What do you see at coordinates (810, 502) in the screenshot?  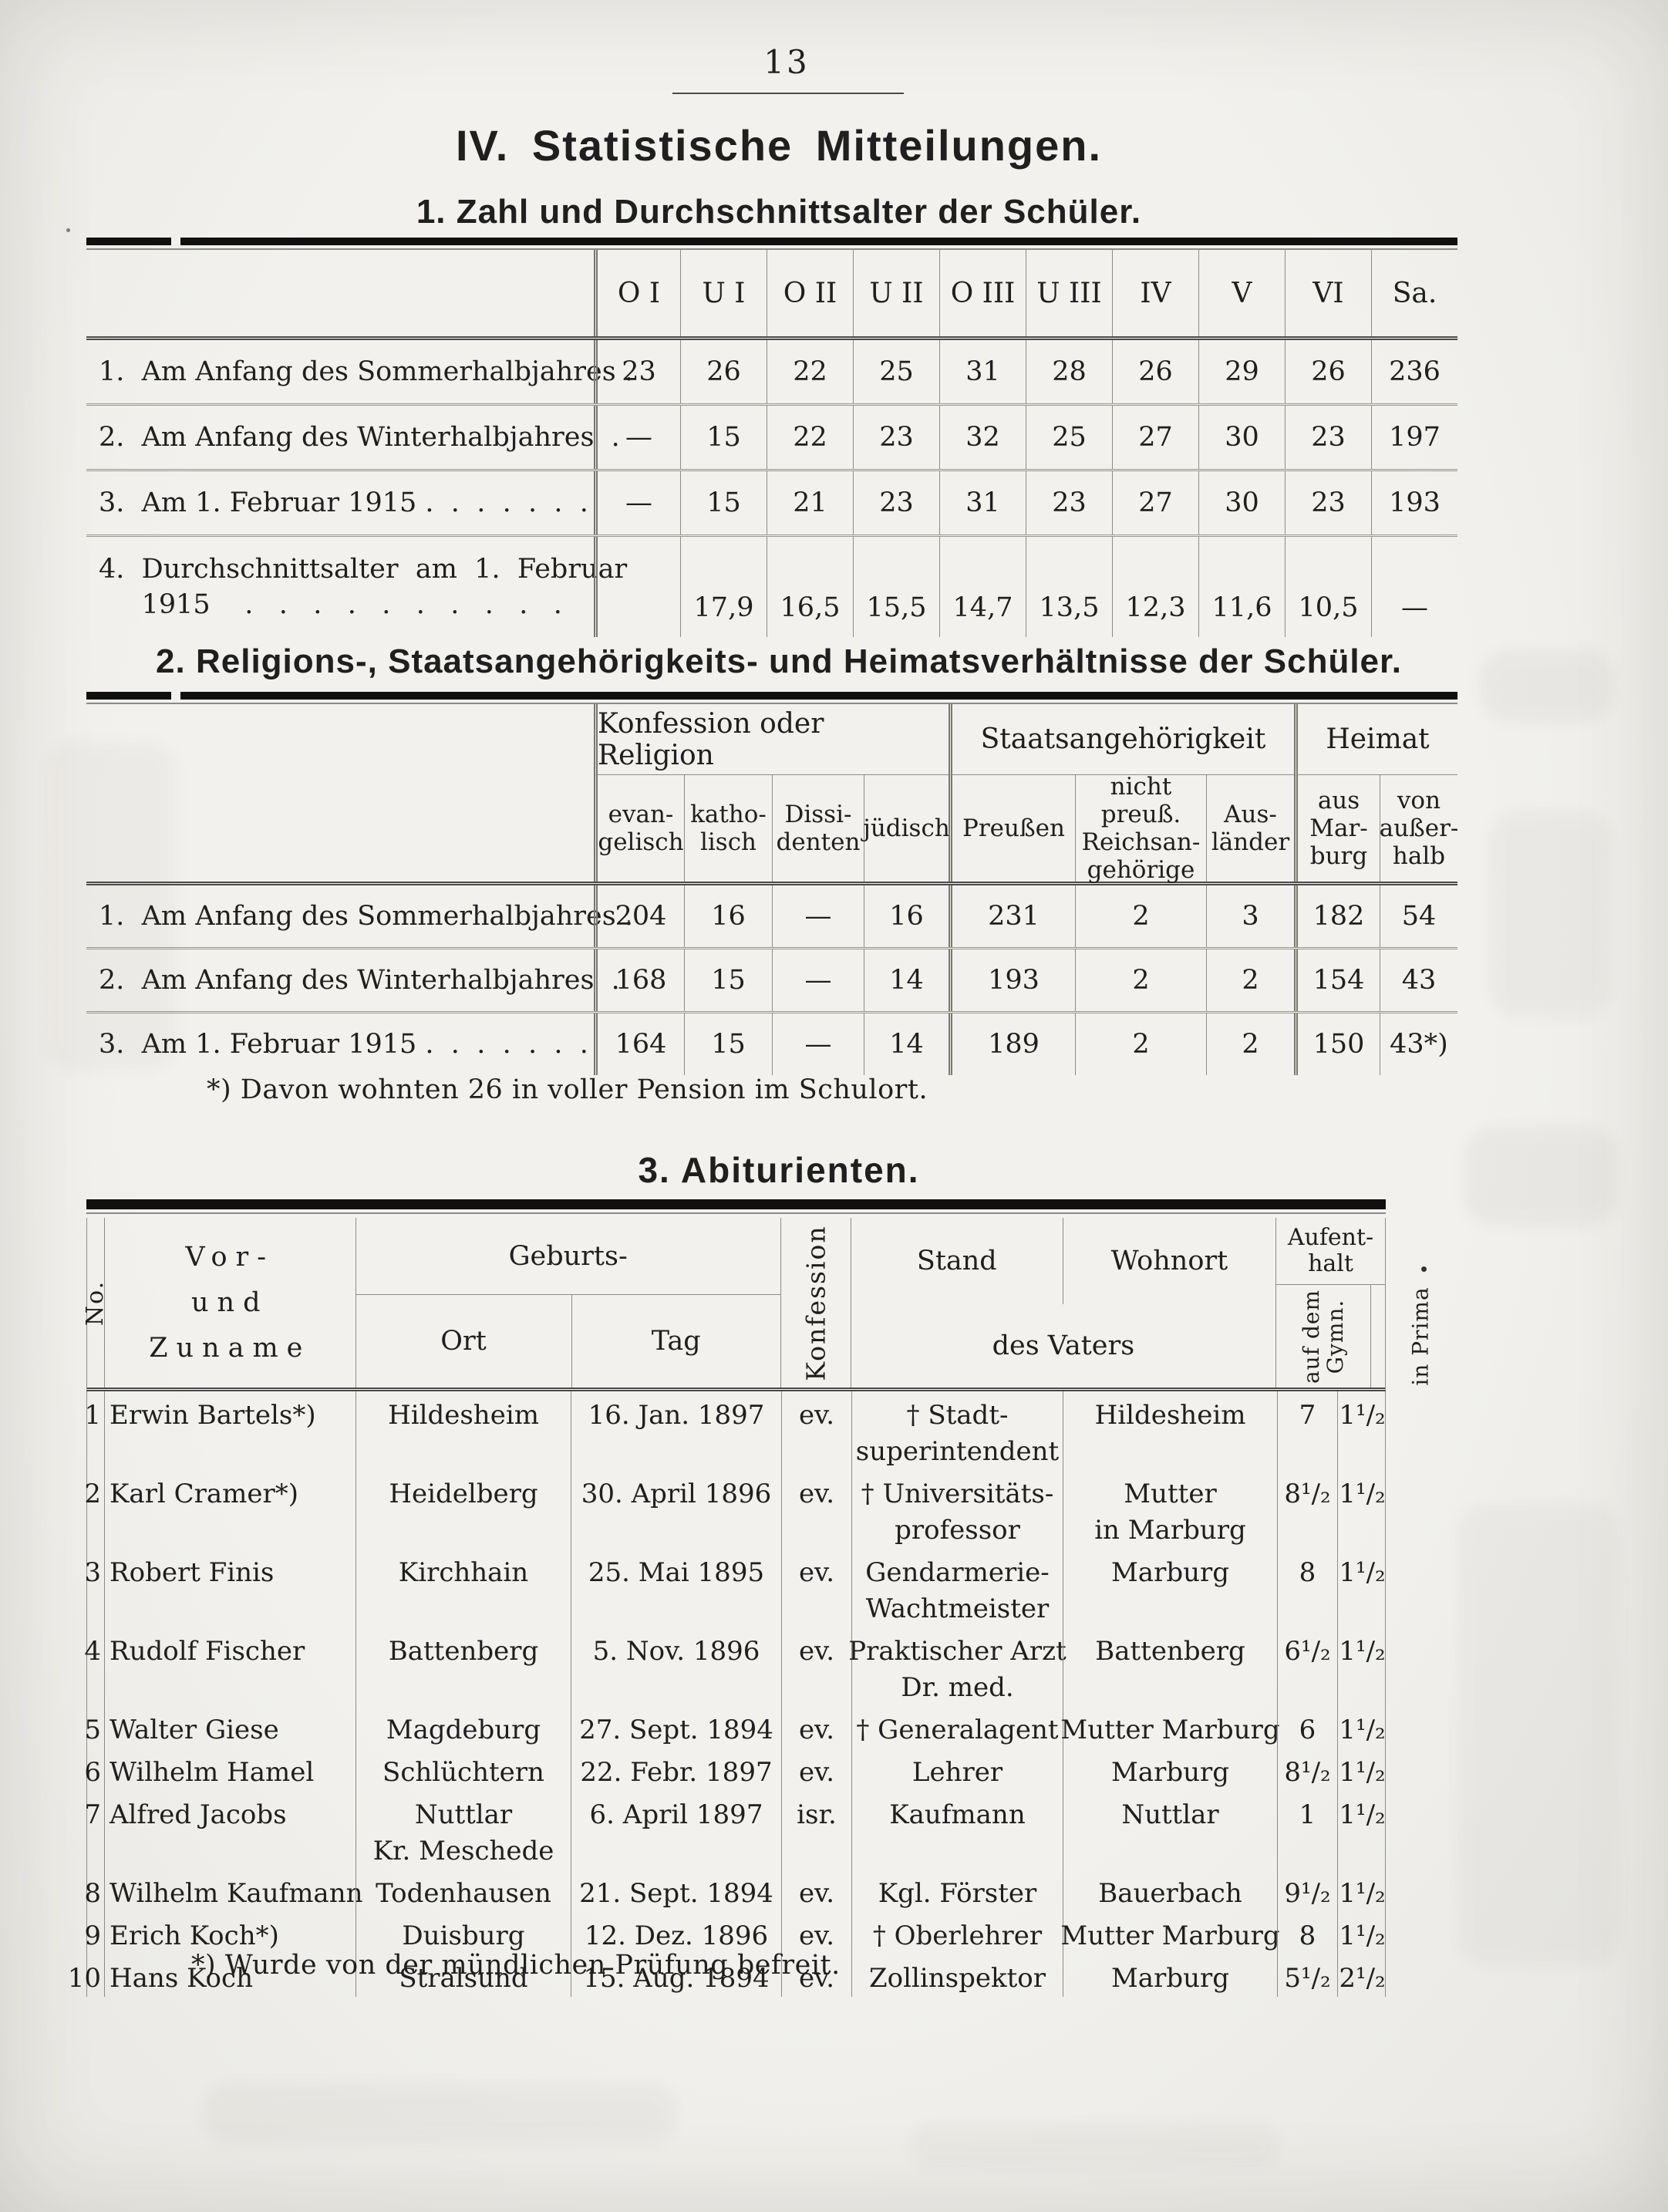 I see `table1-cell: 21` at bounding box center [810, 502].